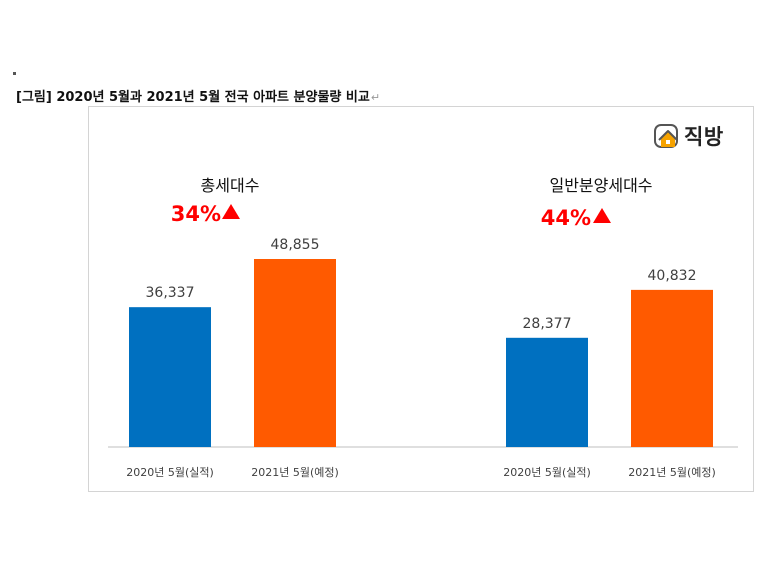  Describe the element at coordinates (547, 324) in the screenshot. I see `value-label-general-sale-2020: 28,377` at that location.